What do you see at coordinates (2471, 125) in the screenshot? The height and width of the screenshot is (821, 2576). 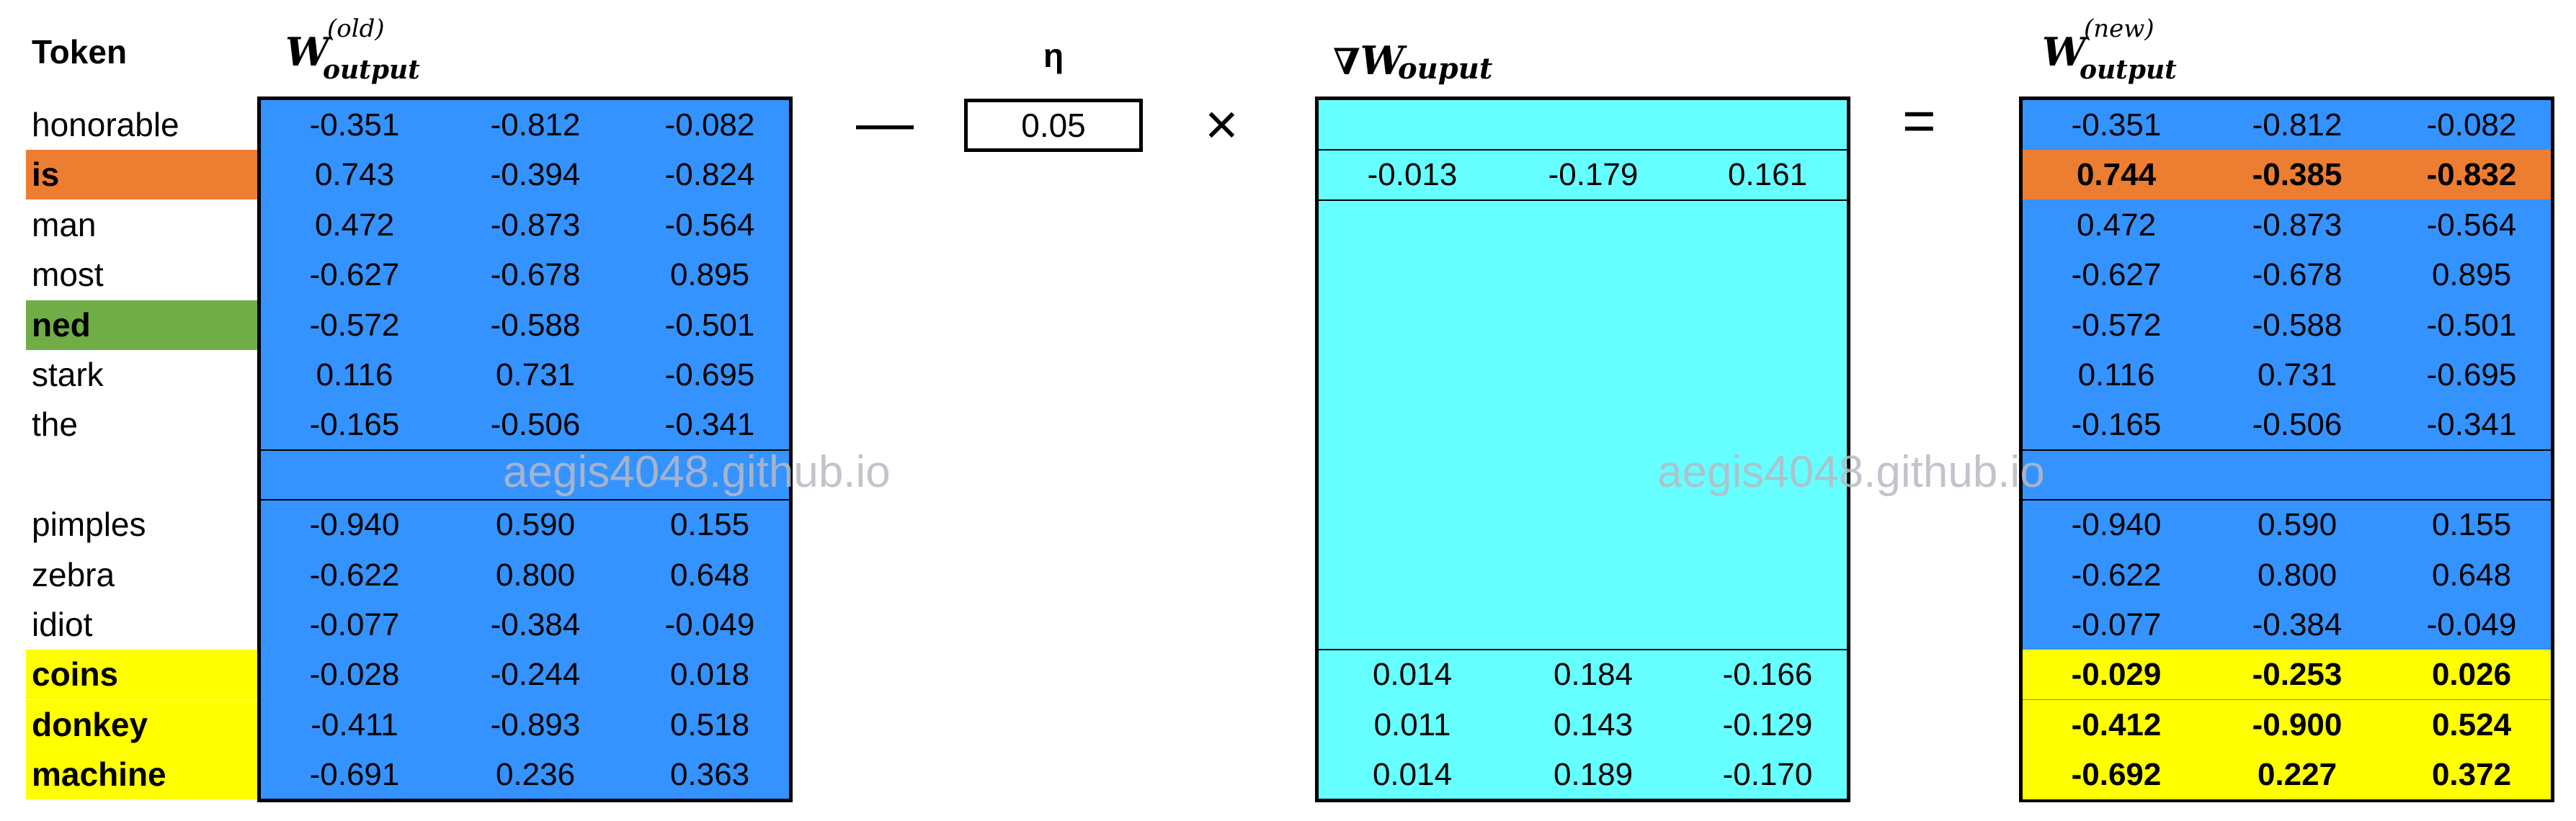 I see `matrix-cell: -0.082` at bounding box center [2471, 125].